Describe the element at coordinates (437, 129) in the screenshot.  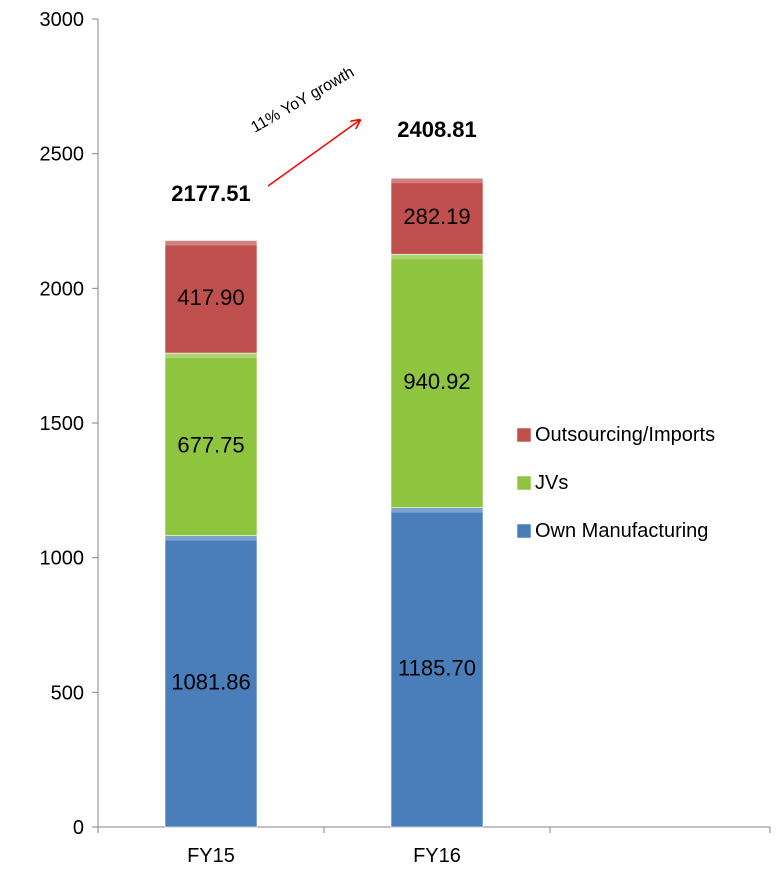
I see `total-label: 2408.81` at that location.